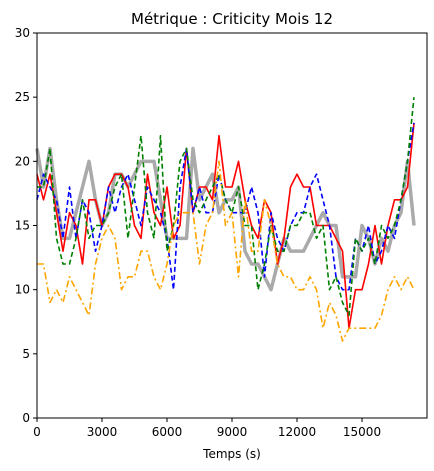  I want to click on x-tick-label: 12000, so click(297, 432).